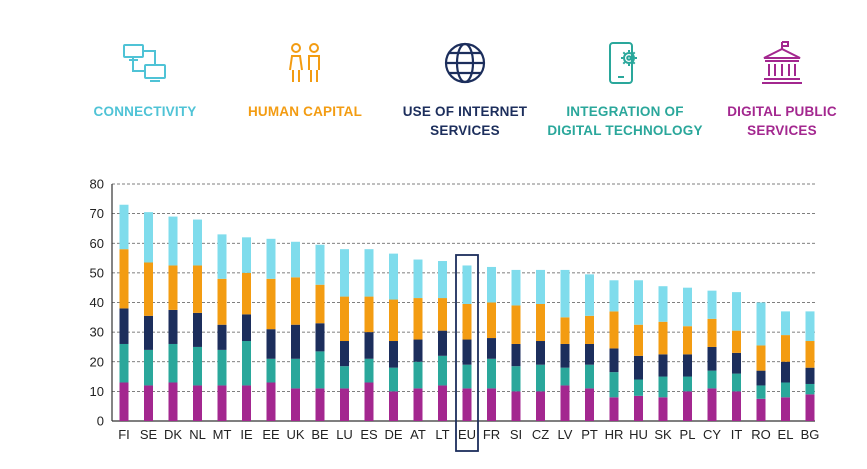 The height and width of the screenshot is (469, 867). I want to click on legend-label-internet-services: USE OF INTERNET SERVICES, so click(465, 121).